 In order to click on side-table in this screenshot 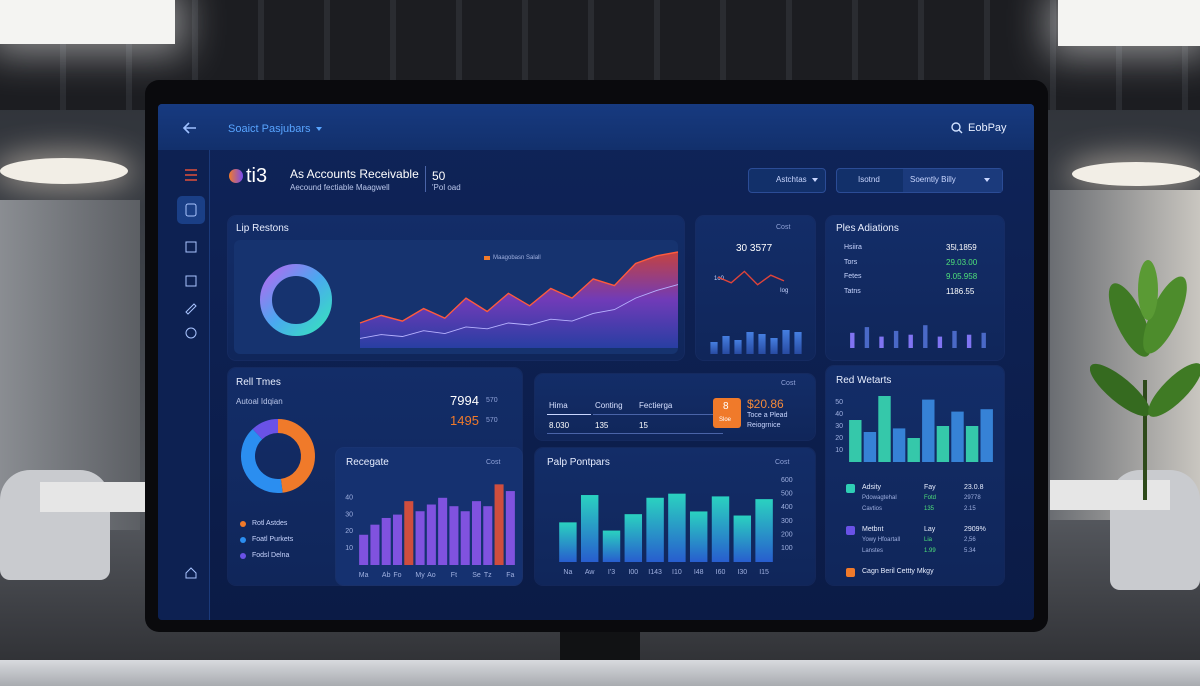, I will do `click(95, 497)`.